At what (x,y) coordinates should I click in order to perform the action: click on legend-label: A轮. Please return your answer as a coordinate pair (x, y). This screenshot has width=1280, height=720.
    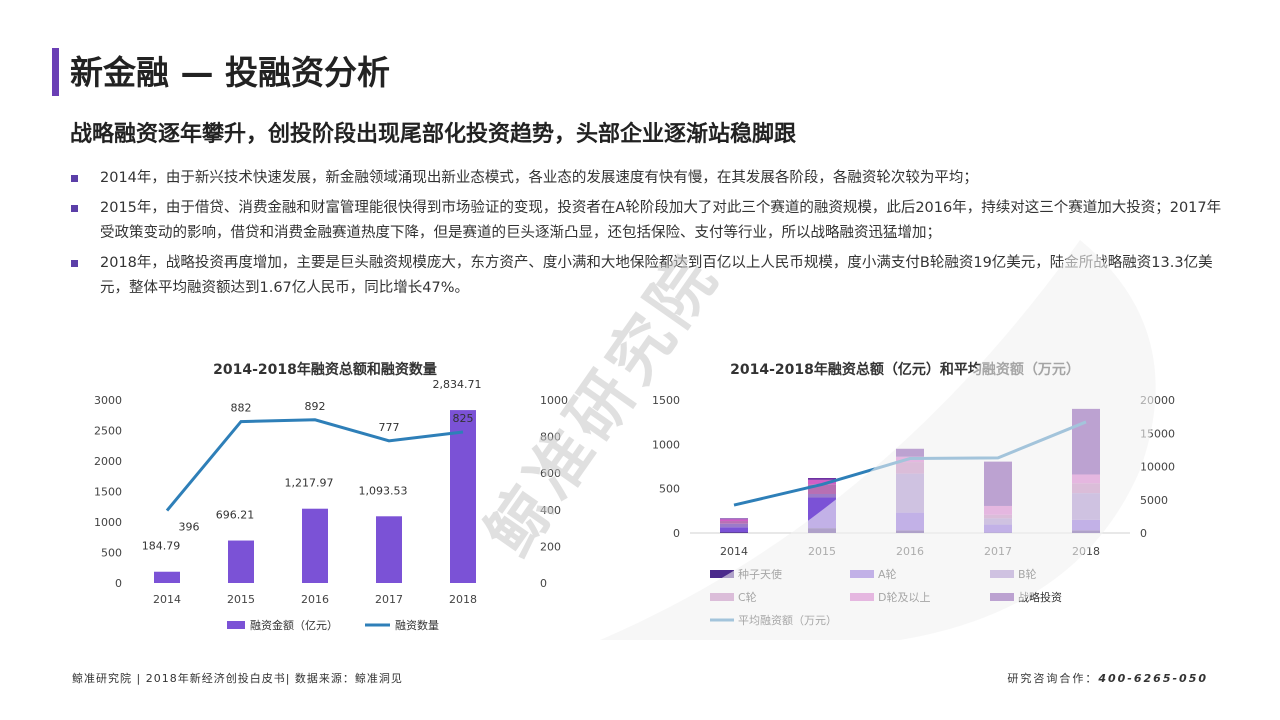
    Looking at the image, I should click on (887, 574).